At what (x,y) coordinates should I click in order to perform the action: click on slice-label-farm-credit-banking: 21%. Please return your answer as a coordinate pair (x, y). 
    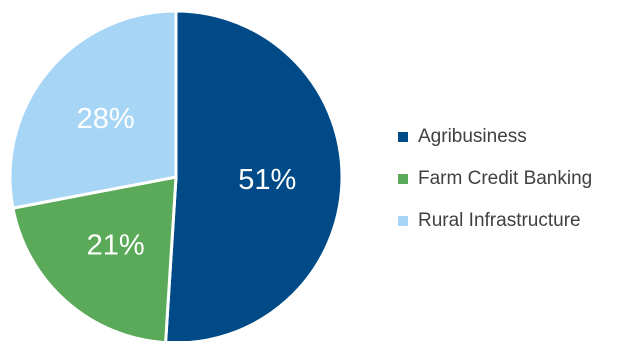
    Looking at the image, I should click on (116, 245).